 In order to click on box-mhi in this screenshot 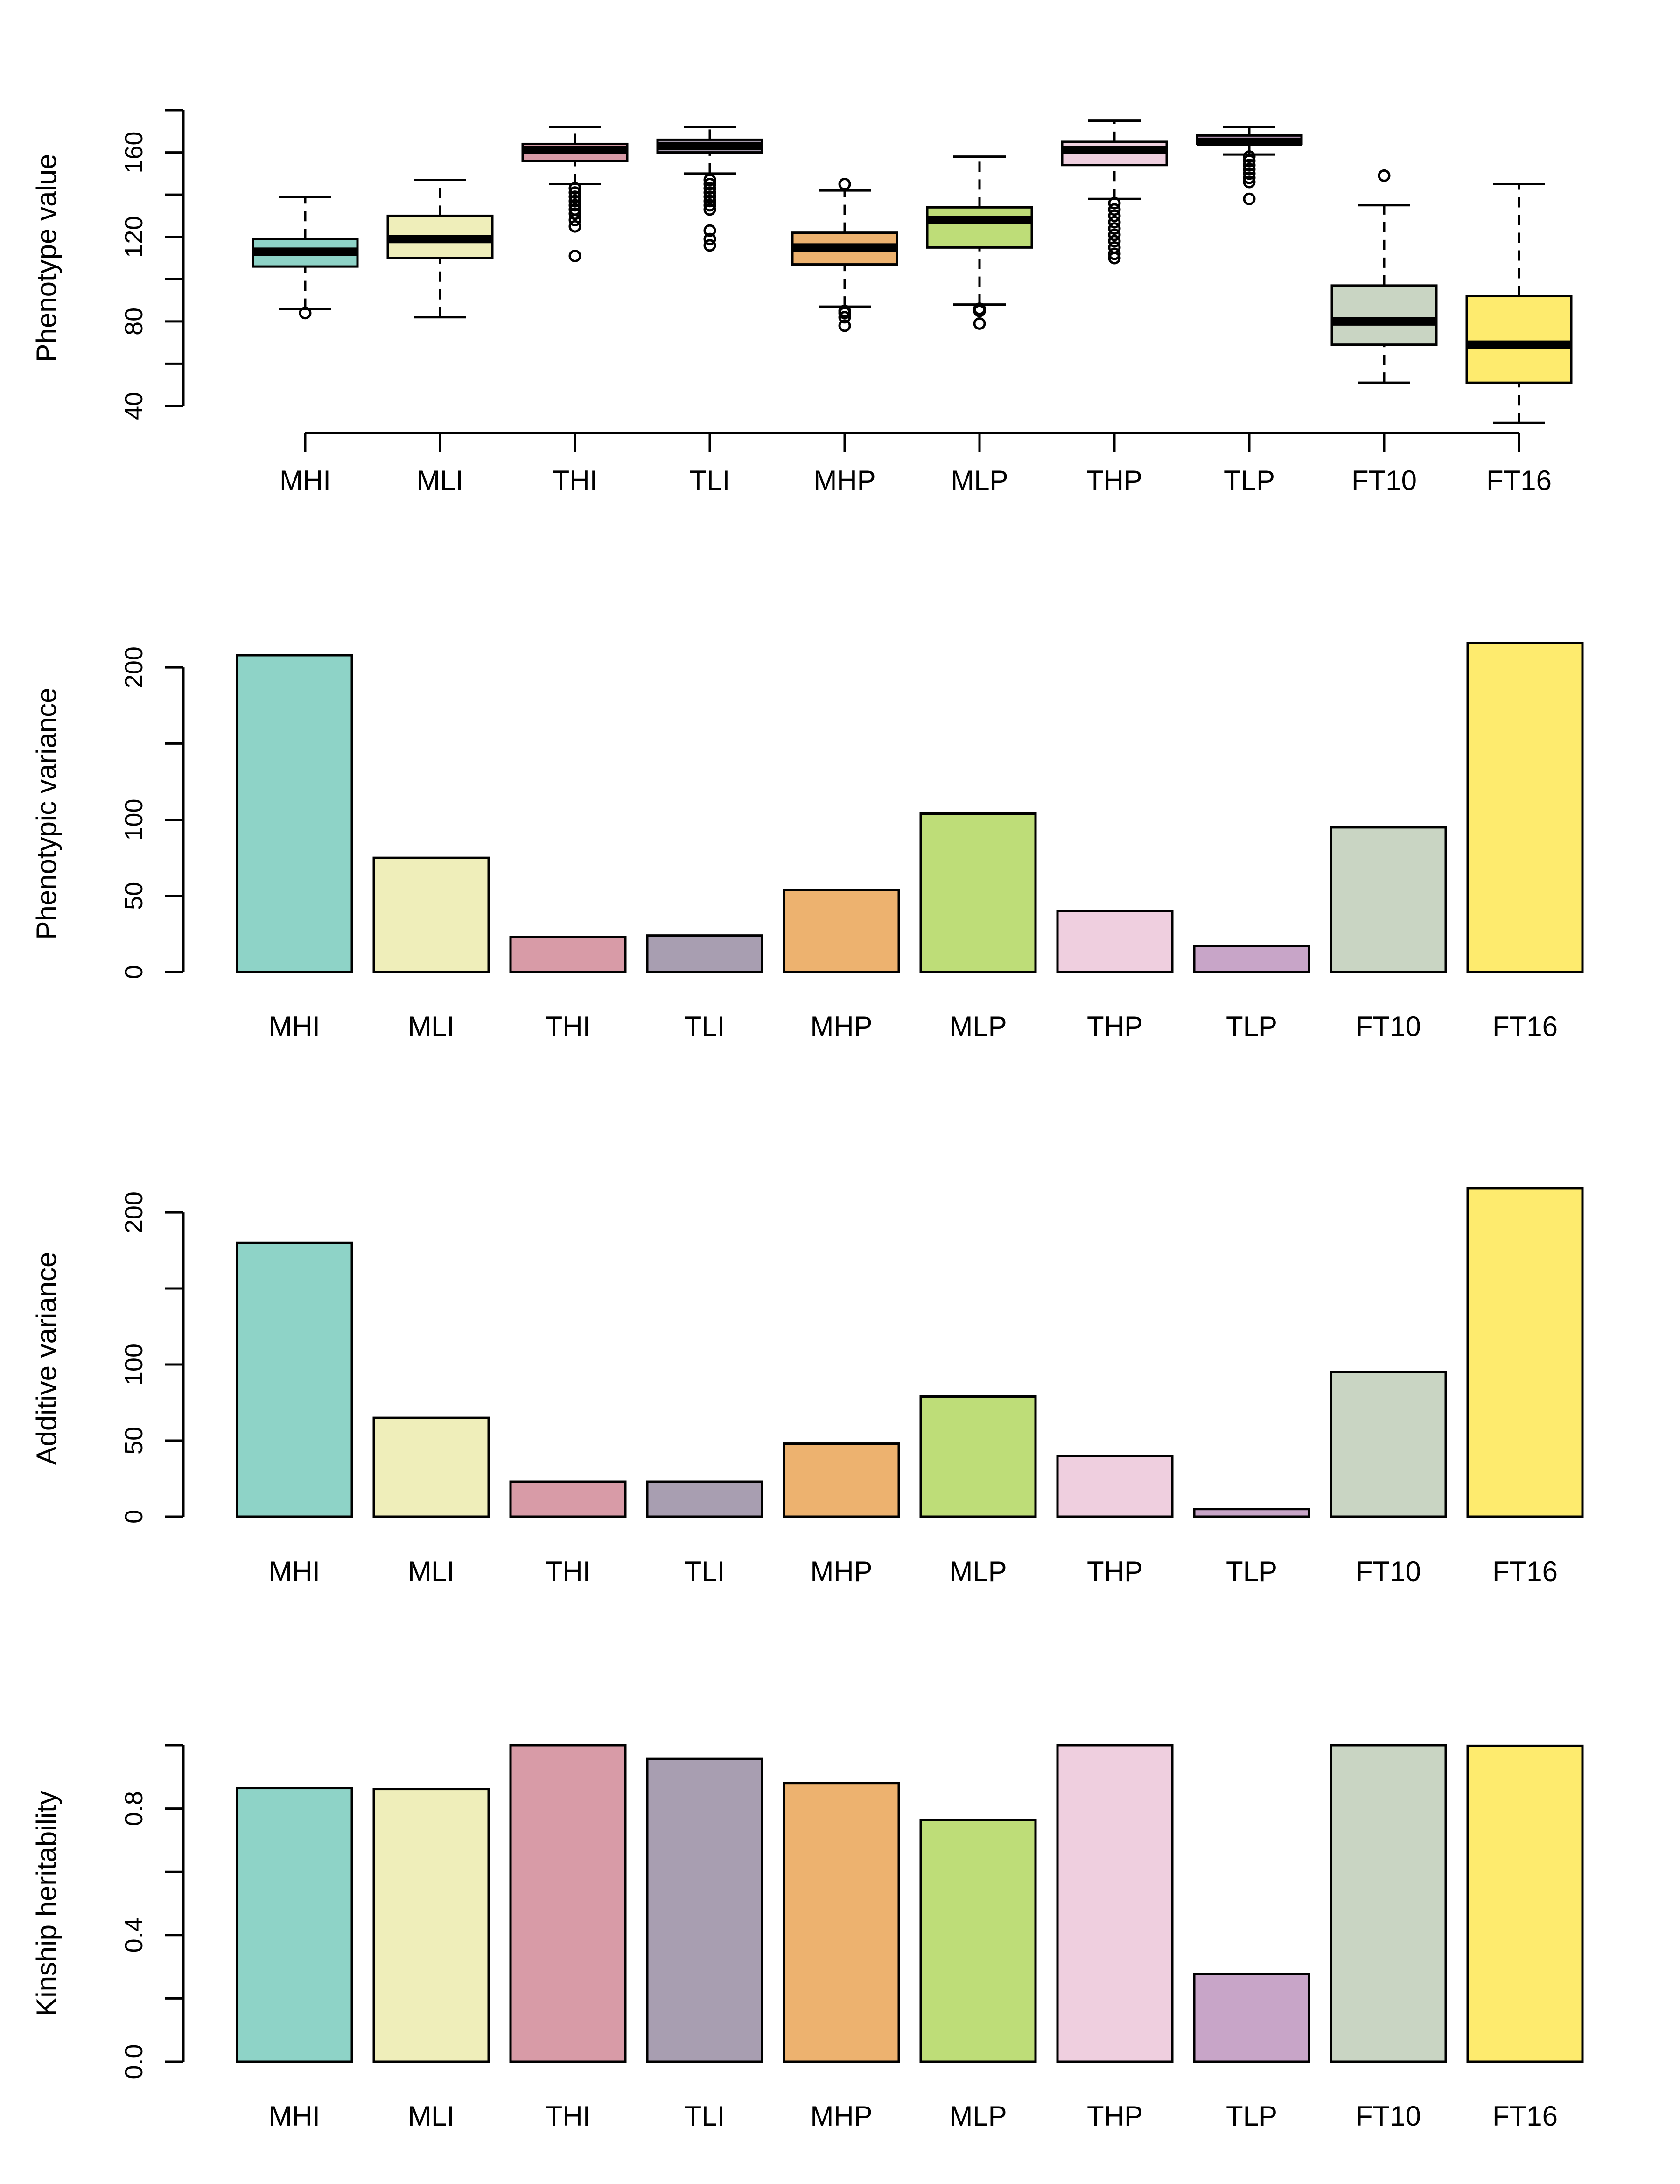, I will do `click(305, 258)`.